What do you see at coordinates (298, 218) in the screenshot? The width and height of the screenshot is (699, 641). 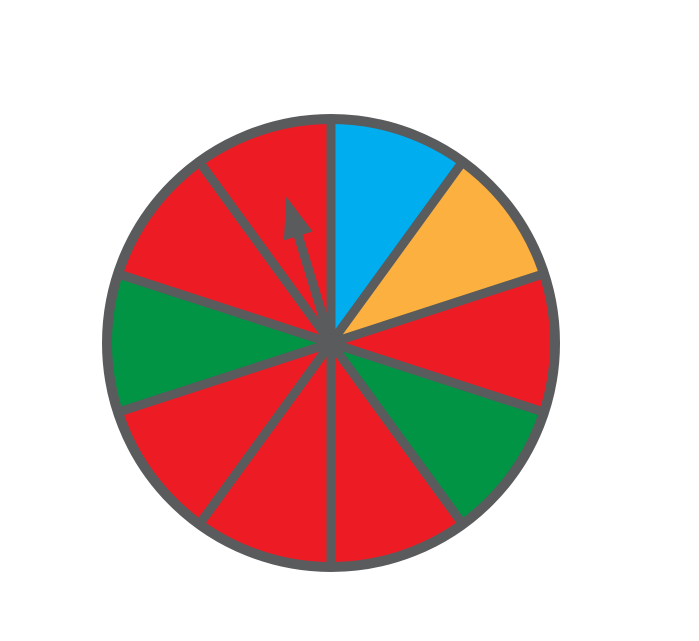 I see `arrow-head` at bounding box center [298, 218].